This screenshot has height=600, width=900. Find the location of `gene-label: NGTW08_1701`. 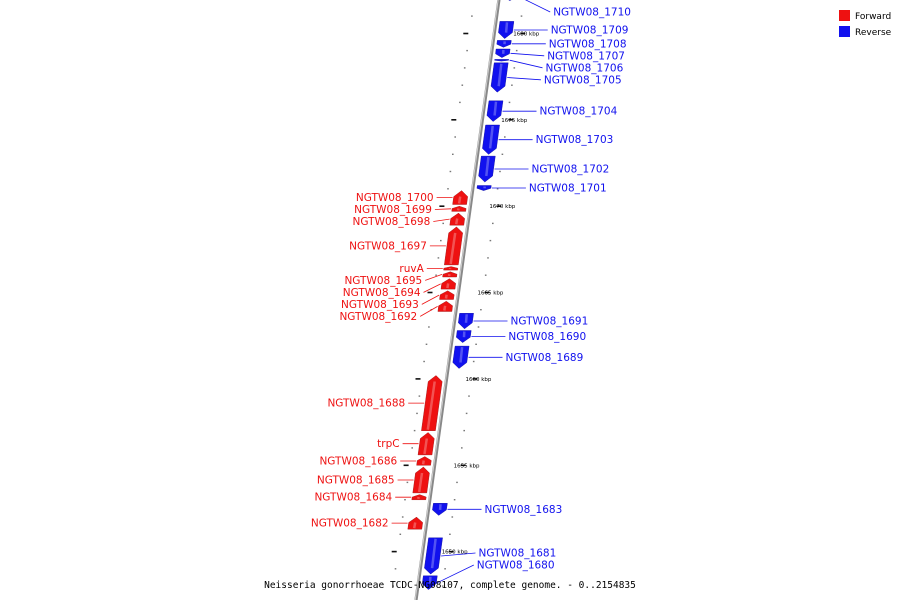

gene-label: NGTW08_1701 is located at coordinates (568, 189).